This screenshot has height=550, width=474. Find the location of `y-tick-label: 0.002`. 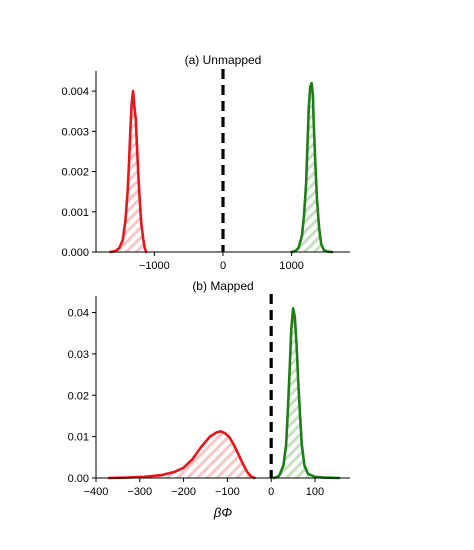

y-tick-label: 0.002 is located at coordinates (75, 173).